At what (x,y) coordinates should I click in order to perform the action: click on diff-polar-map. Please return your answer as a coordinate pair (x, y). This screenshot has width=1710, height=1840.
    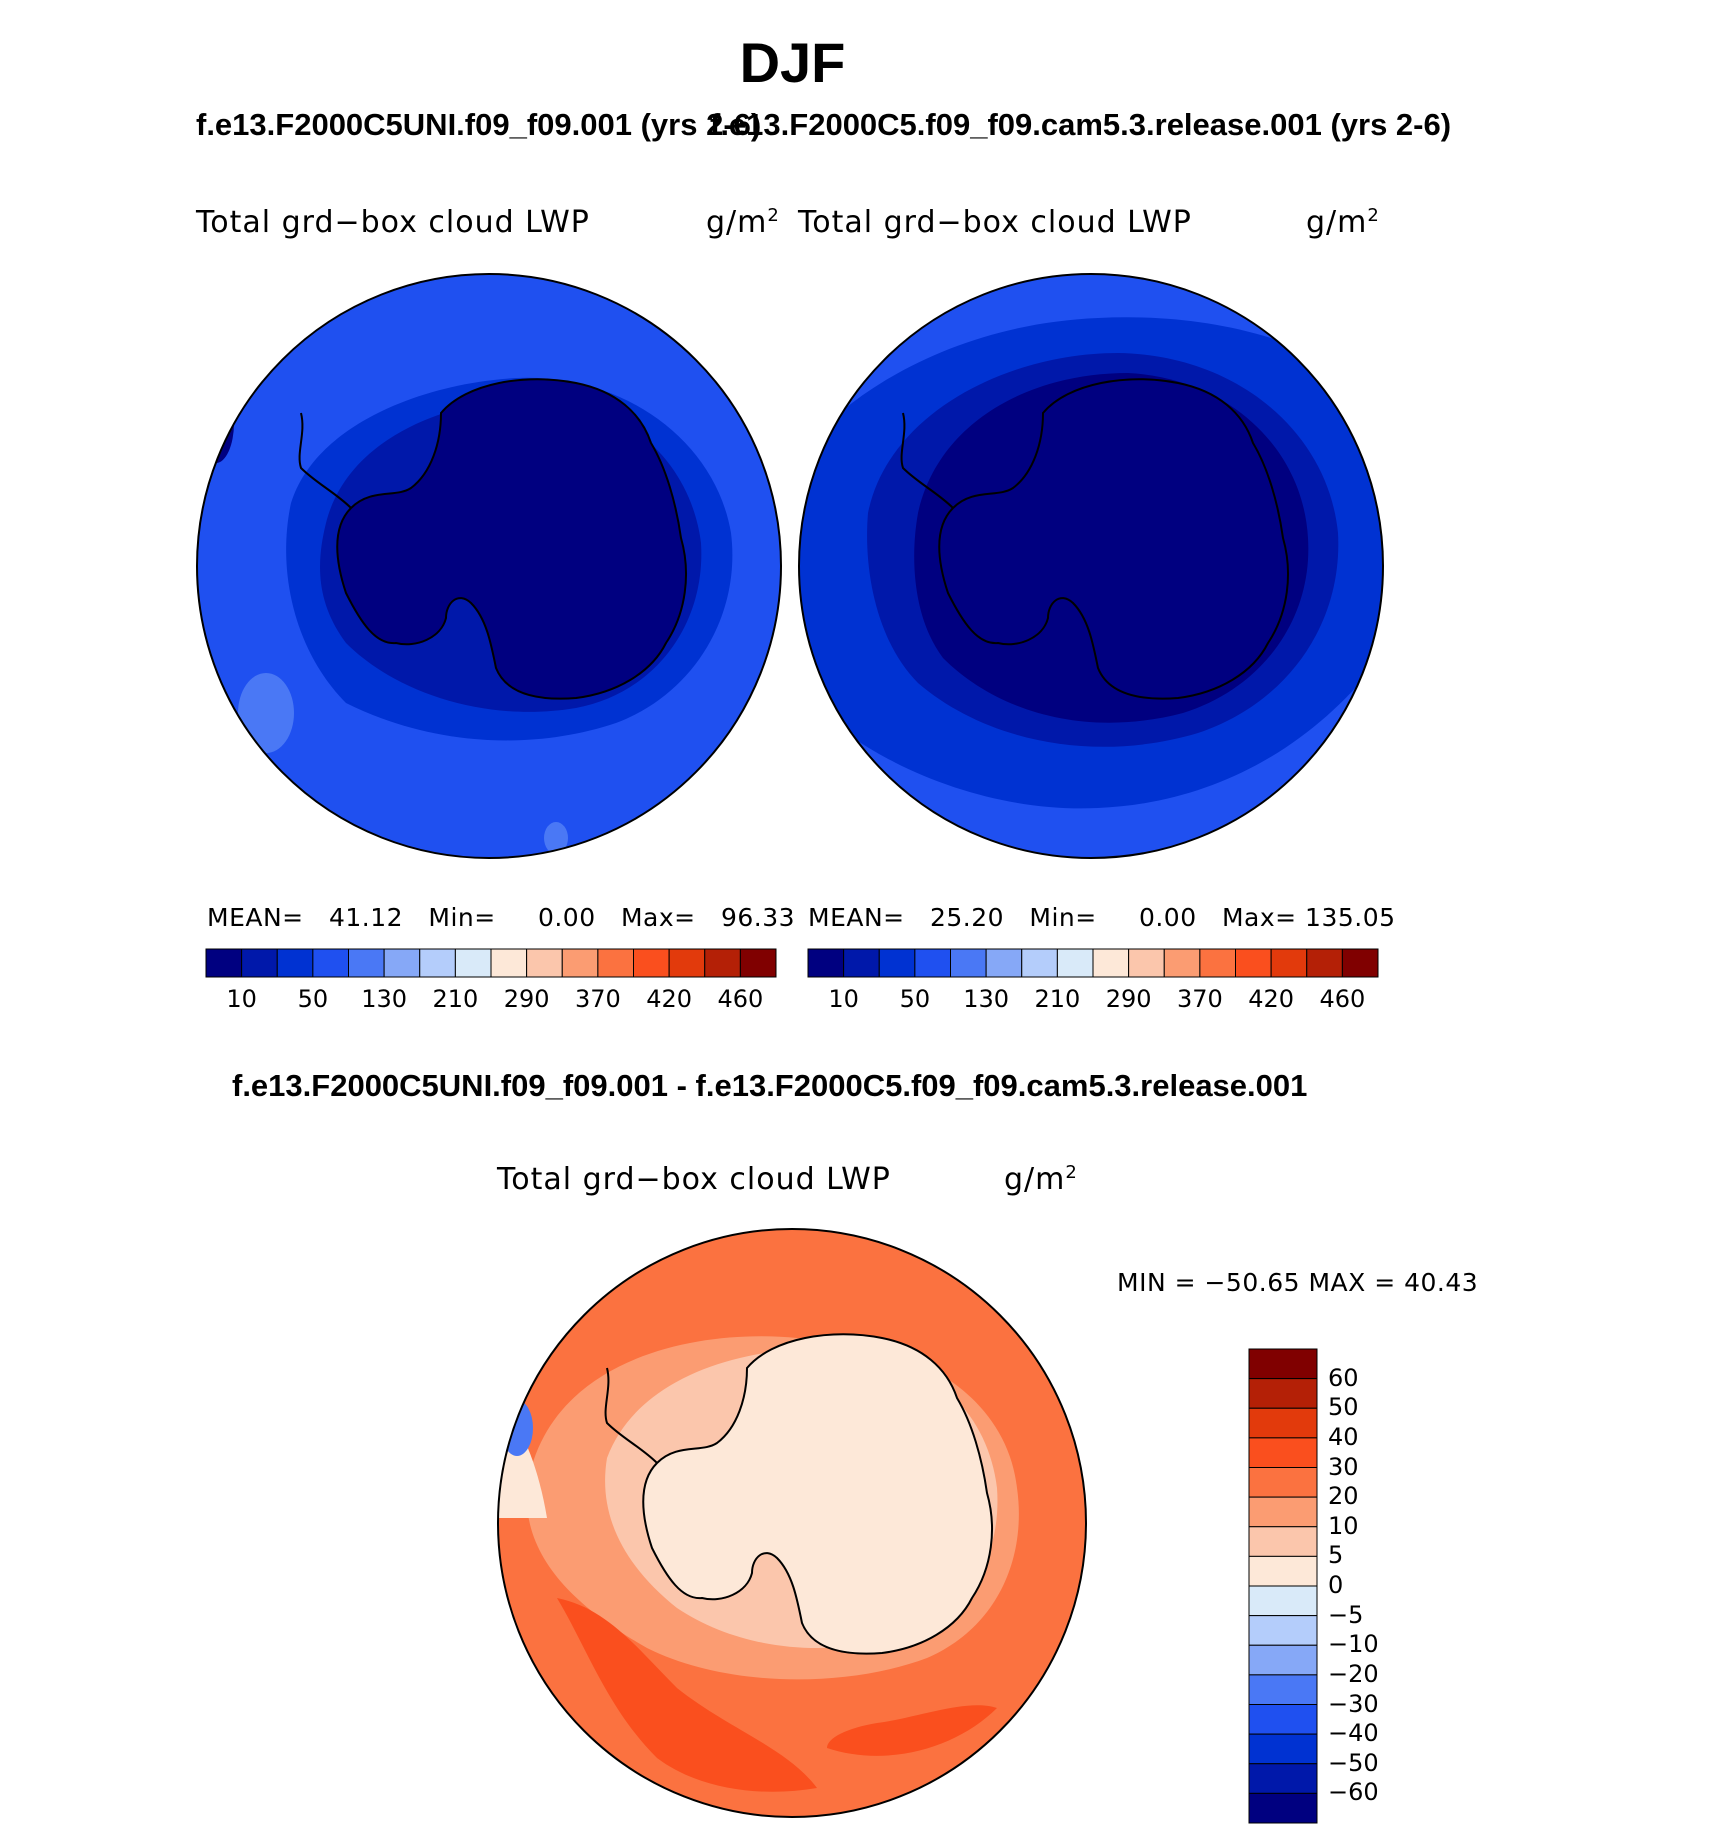
    Looking at the image, I should click on (792, 1523).